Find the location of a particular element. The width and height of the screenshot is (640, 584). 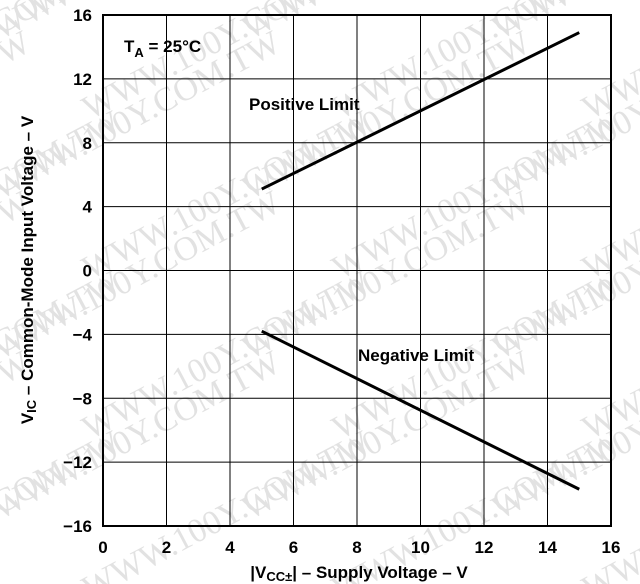

x-tick-label: 16 is located at coordinates (611, 547).